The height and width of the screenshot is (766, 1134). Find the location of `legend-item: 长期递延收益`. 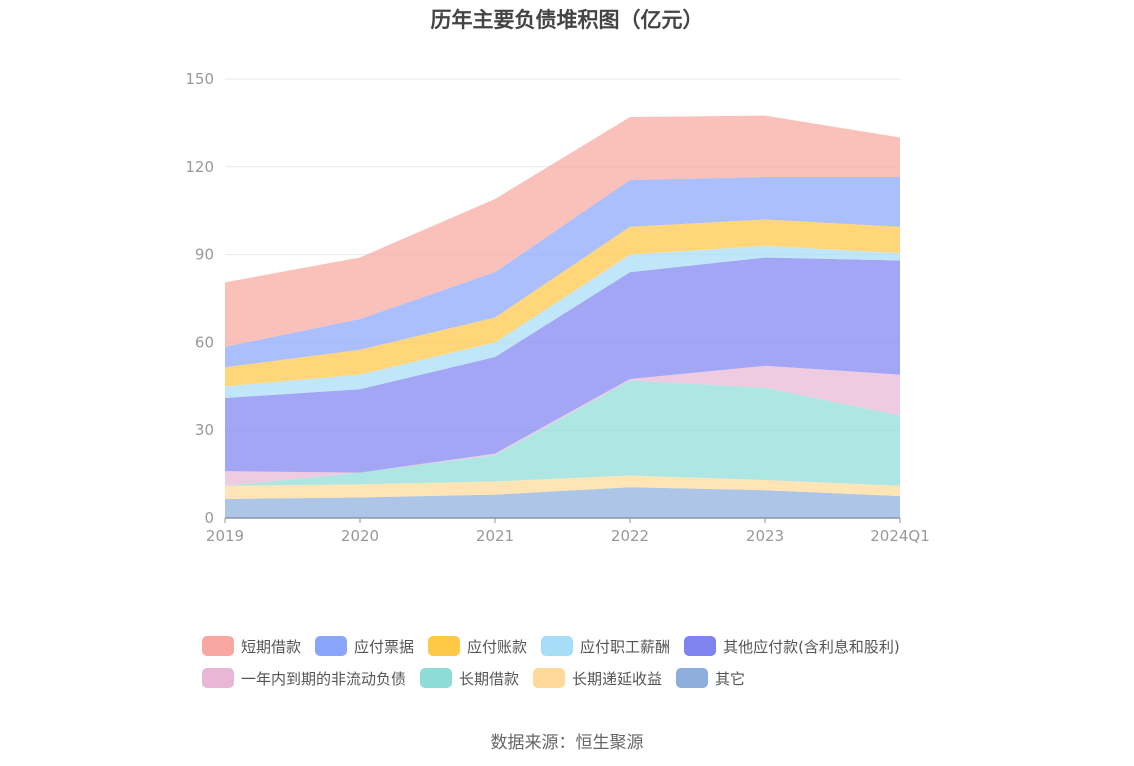

legend-item: 长期递延收益 is located at coordinates (597, 678).